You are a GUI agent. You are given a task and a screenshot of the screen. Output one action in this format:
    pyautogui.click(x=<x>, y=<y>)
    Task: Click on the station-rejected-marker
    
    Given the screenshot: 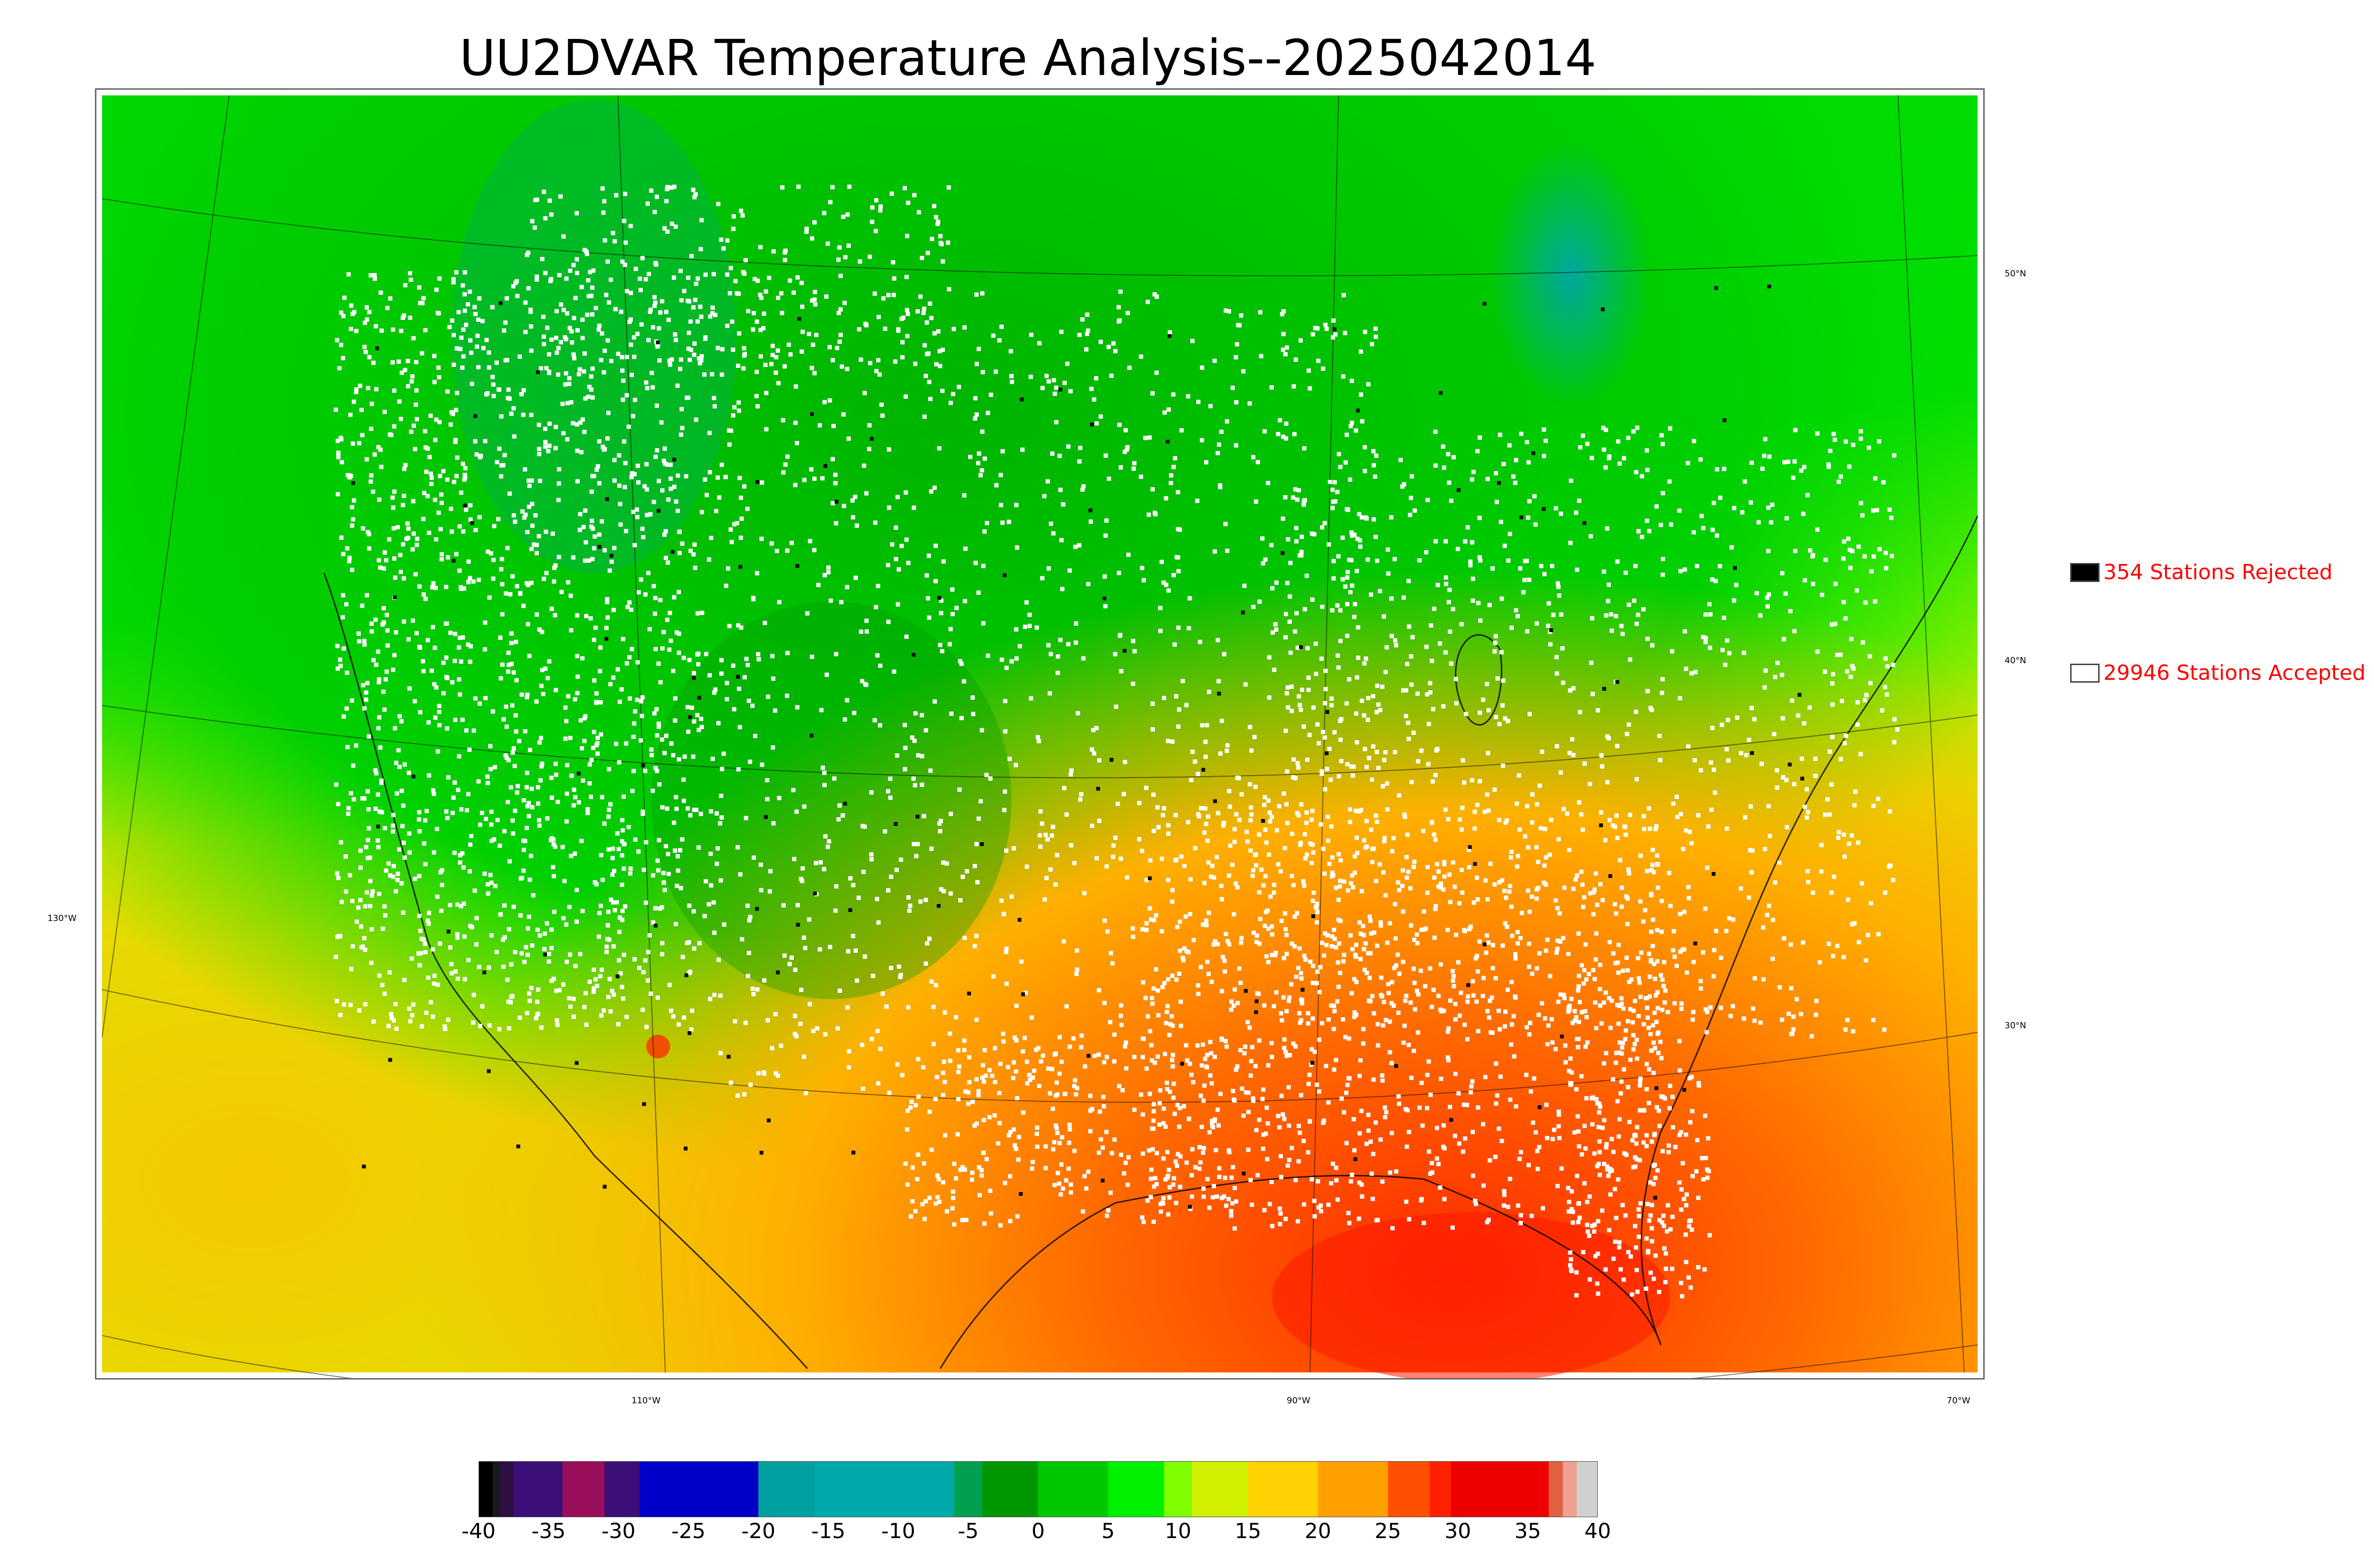 What is the action you would take?
    pyautogui.click(x=812, y=735)
    